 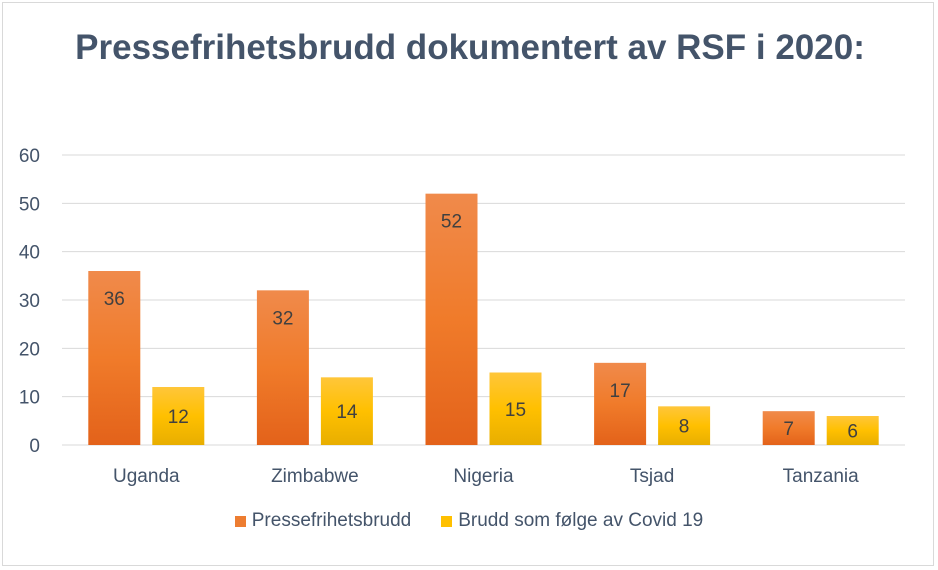 What do you see at coordinates (581, 520) in the screenshot?
I see `legend-label: Brudd som følge av Covid 19` at bounding box center [581, 520].